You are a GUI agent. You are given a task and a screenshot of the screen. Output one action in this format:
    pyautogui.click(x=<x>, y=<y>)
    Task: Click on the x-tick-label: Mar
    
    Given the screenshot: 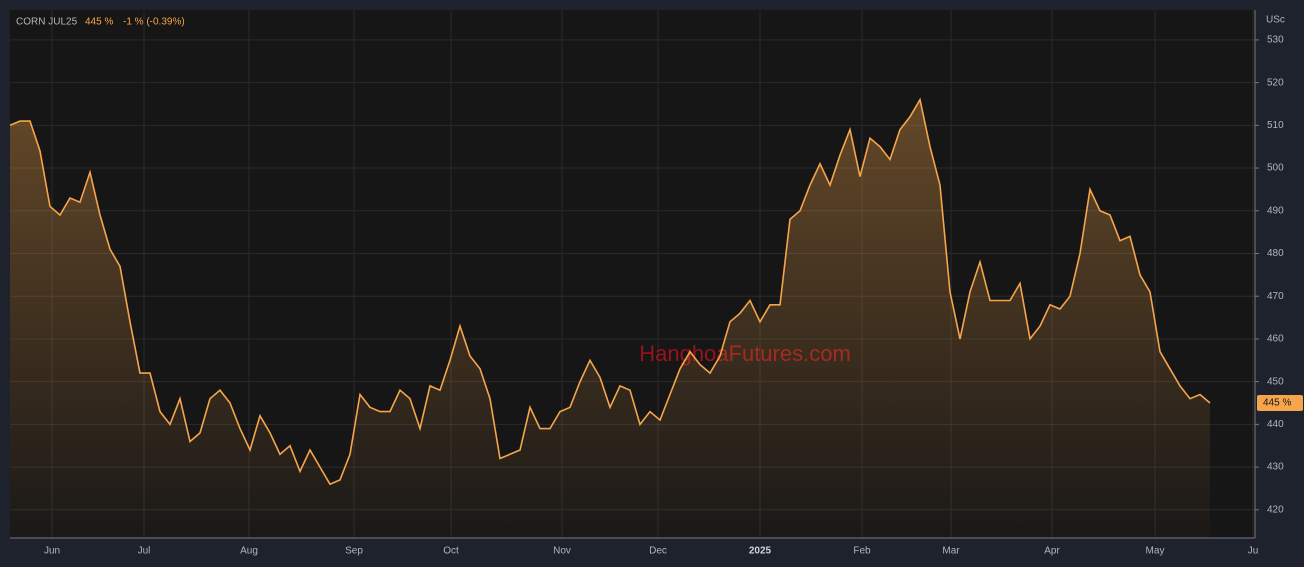 What is the action you would take?
    pyautogui.click(x=951, y=551)
    